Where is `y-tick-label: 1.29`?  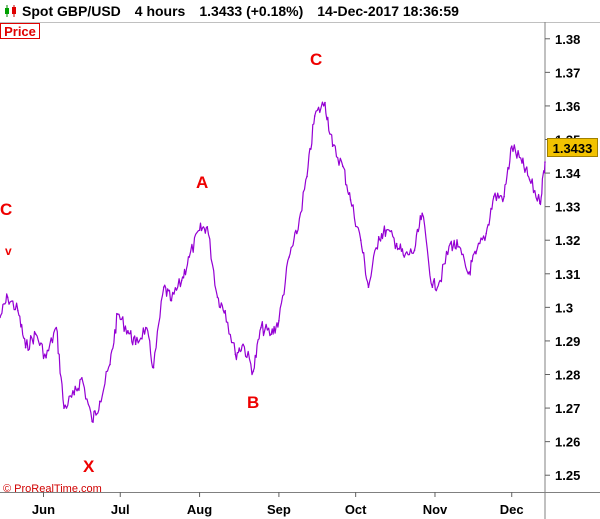 y-tick-label: 1.29 is located at coordinates (567, 341).